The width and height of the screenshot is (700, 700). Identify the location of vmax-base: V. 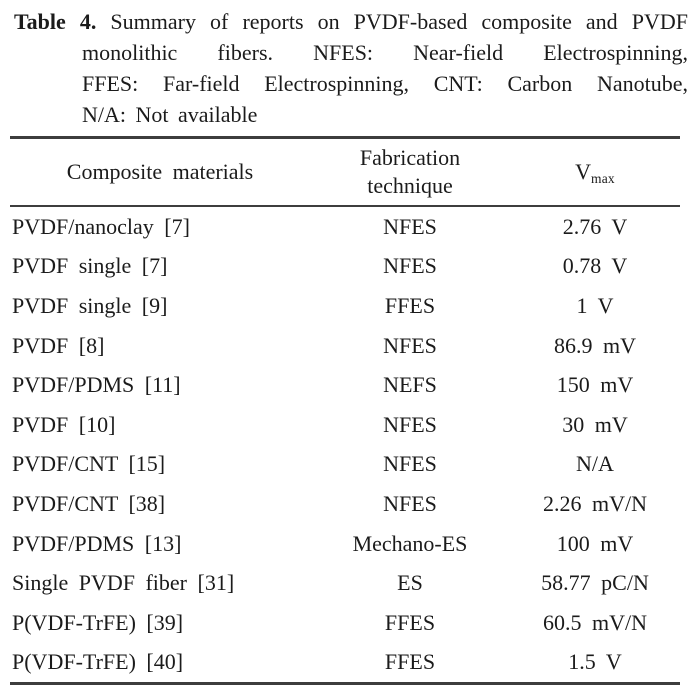
(583, 171).